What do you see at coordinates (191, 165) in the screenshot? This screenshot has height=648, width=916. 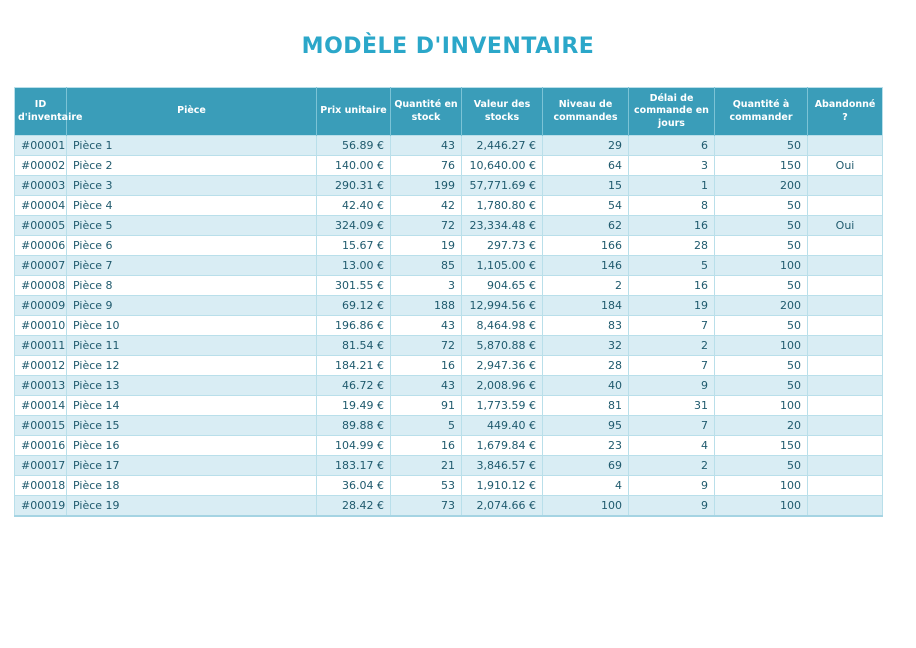 I see `cell-piece: Pièce 2` at bounding box center [191, 165].